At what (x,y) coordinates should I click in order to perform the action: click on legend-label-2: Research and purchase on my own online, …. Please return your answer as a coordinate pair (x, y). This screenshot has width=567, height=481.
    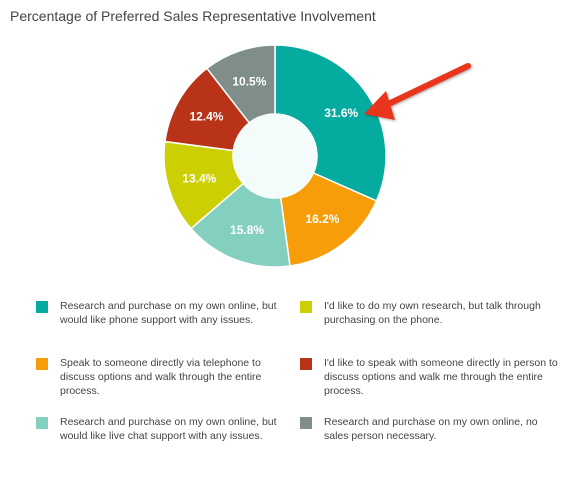
    Looking at the image, I should click on (168, 429).